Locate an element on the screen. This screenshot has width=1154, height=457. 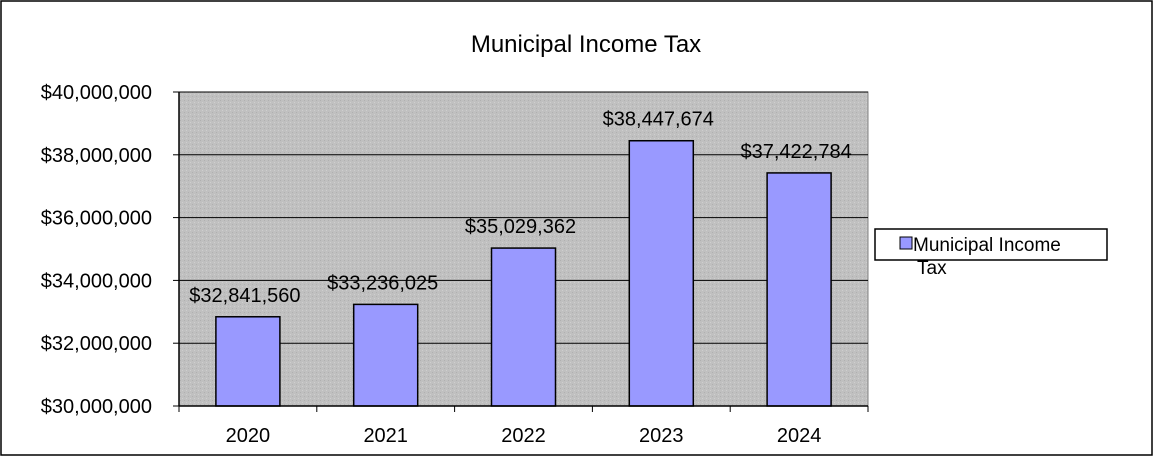
x-tick-label: 2023 is located at coordinates (661, 436).